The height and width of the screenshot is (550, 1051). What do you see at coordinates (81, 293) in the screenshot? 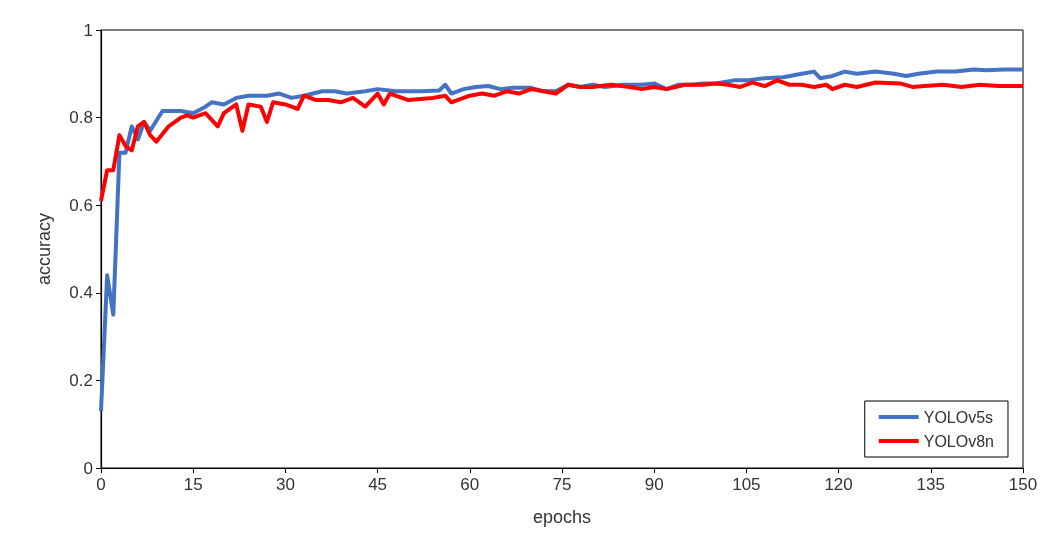
I see `y-tick-label: 0.4` at bounding box center [81, 293].